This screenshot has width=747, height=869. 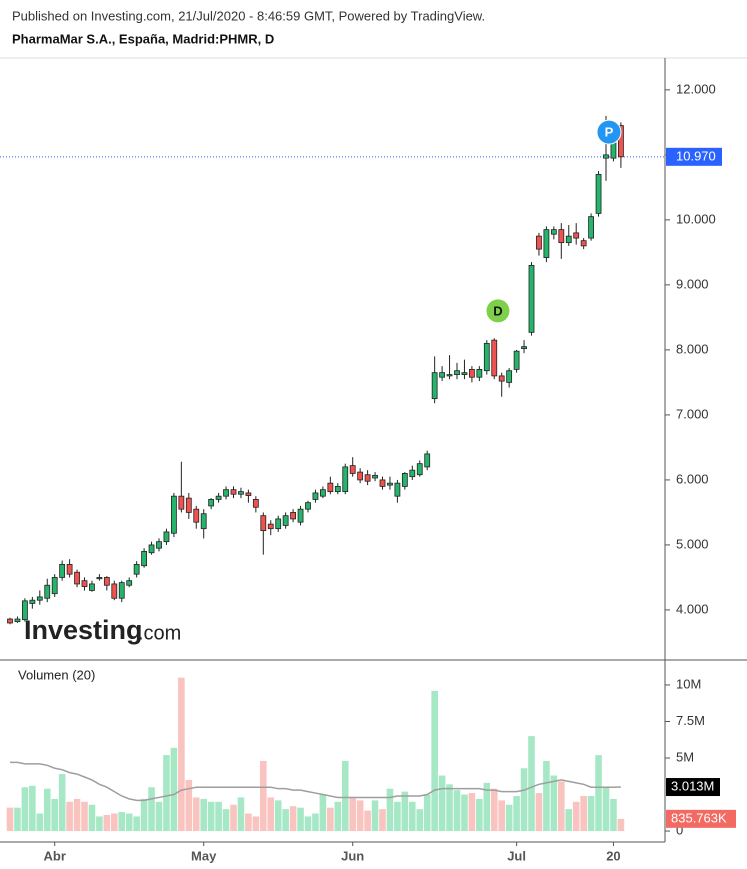 I want to click on event-marker-label: P, so click(x=609, y=132).